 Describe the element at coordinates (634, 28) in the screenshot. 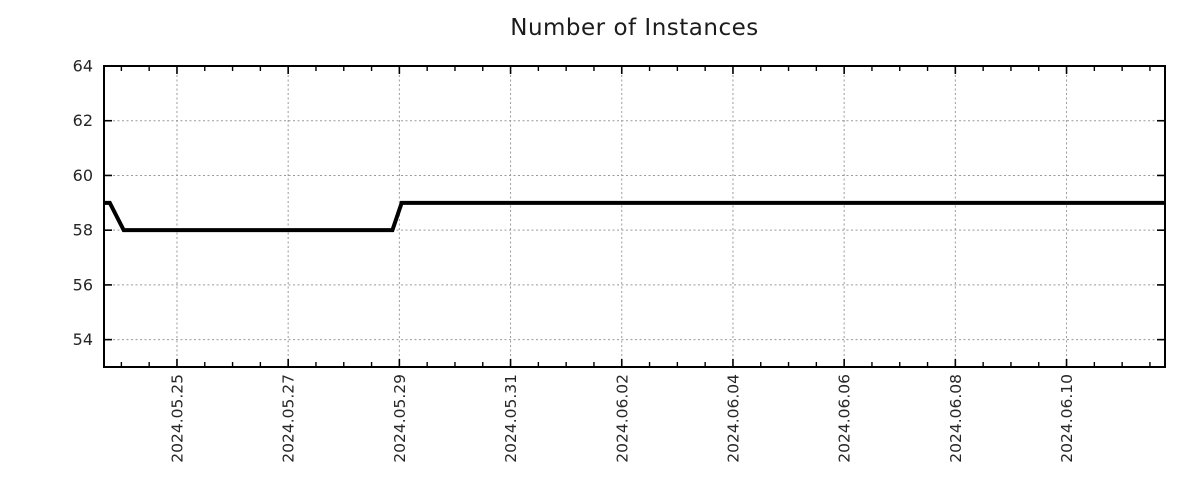

I see `chart-title: Number of Instances` at that location.